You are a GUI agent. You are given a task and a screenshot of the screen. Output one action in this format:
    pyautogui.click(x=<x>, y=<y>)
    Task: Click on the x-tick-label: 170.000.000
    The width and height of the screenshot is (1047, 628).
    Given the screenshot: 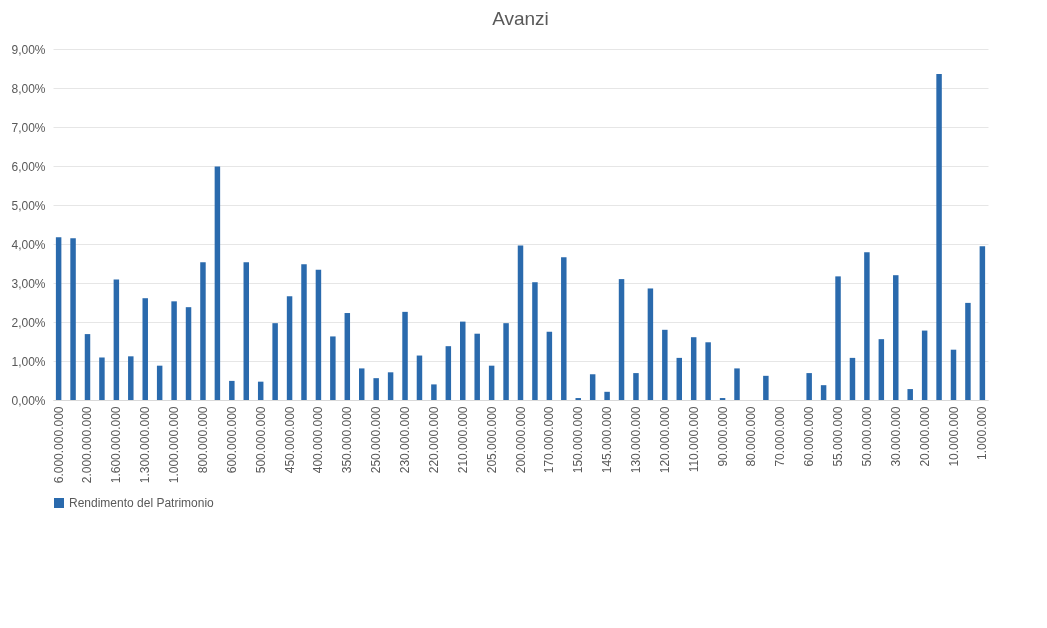 What is the action you would take?
    pyautogui.click(x=549, y=440)
    